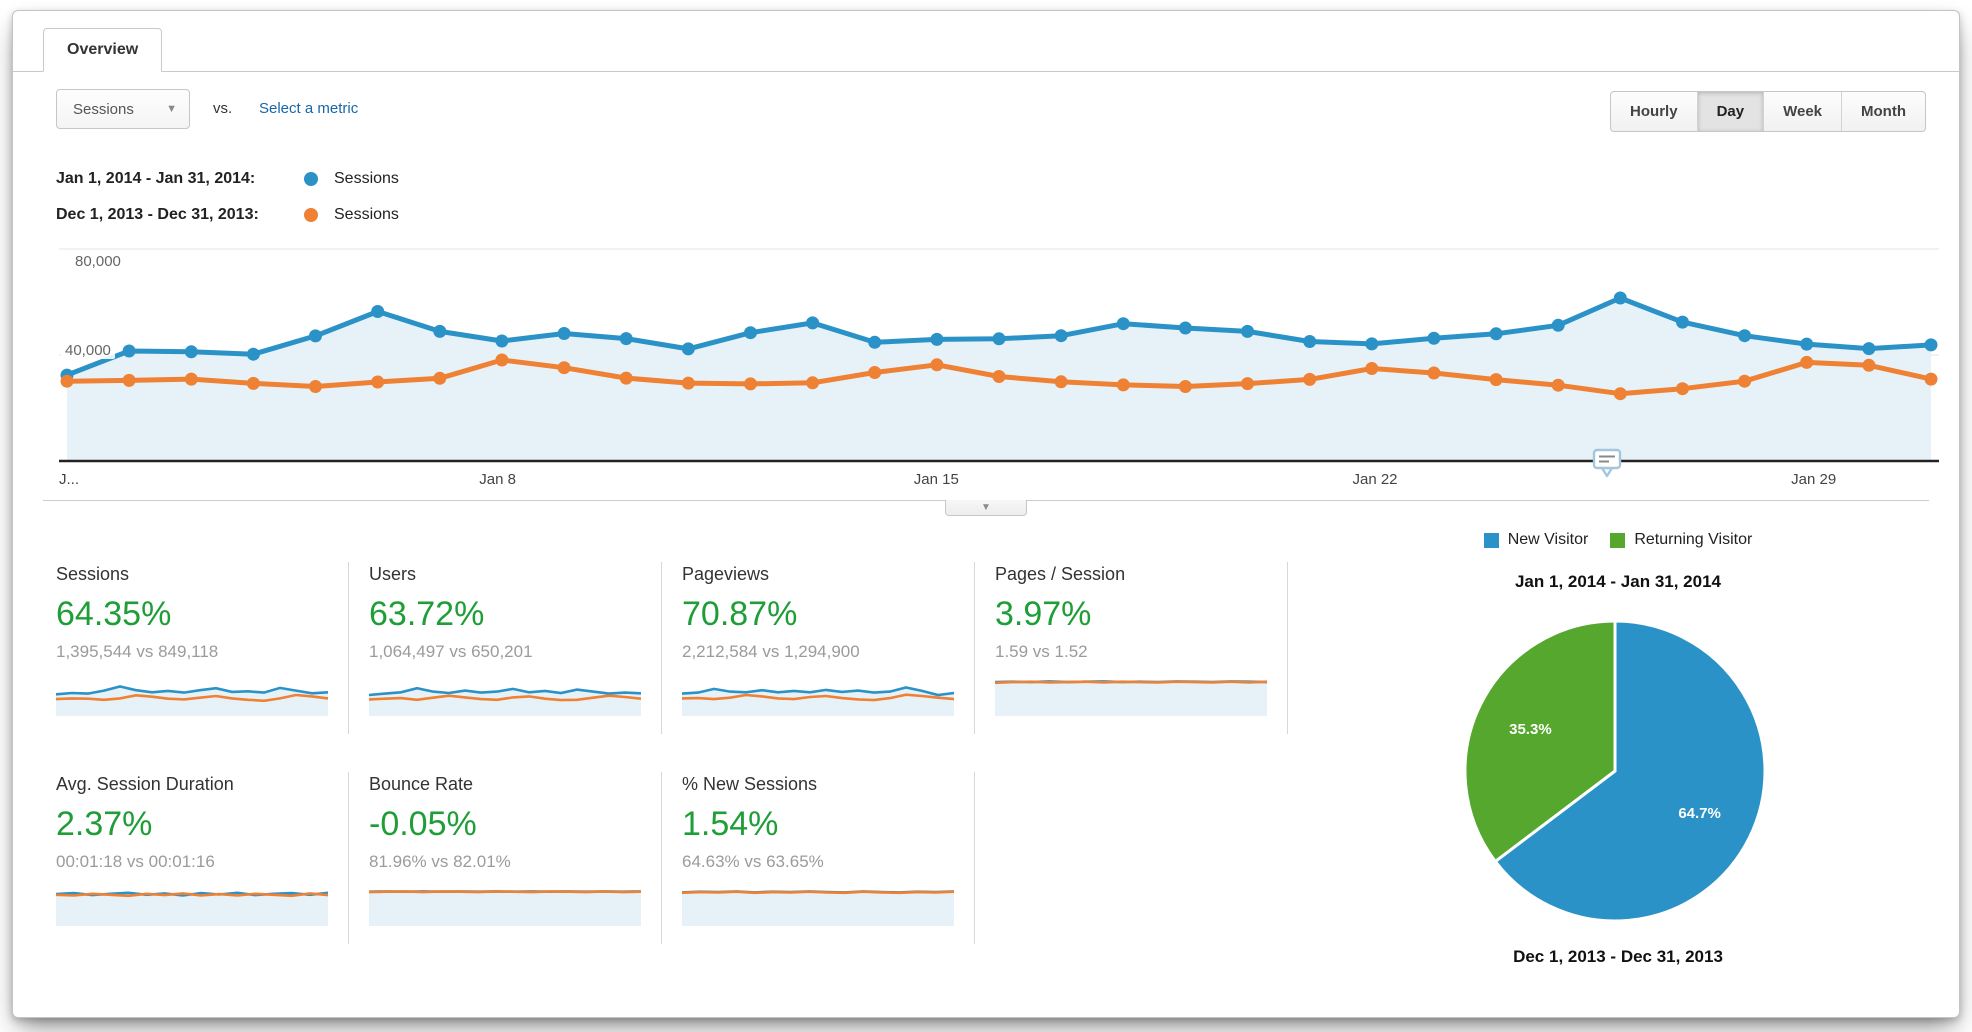  What do you see at coordinates (156, 178) in the screenshot?
I see `legend-date-range: Jan 1, 2014 - Jan 31, 2014:` at bounding box center [156, 178].